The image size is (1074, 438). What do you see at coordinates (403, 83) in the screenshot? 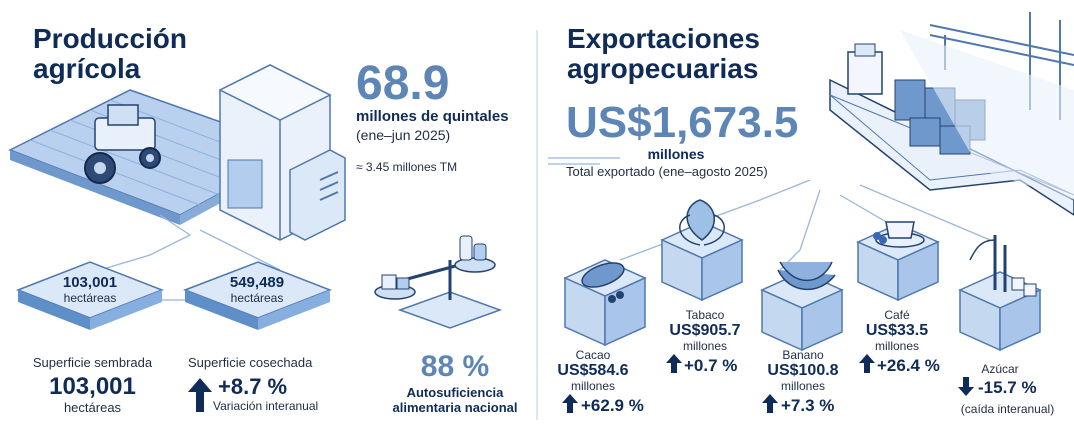
I see `production-value: 68.9` at bounding box center [403, 83].